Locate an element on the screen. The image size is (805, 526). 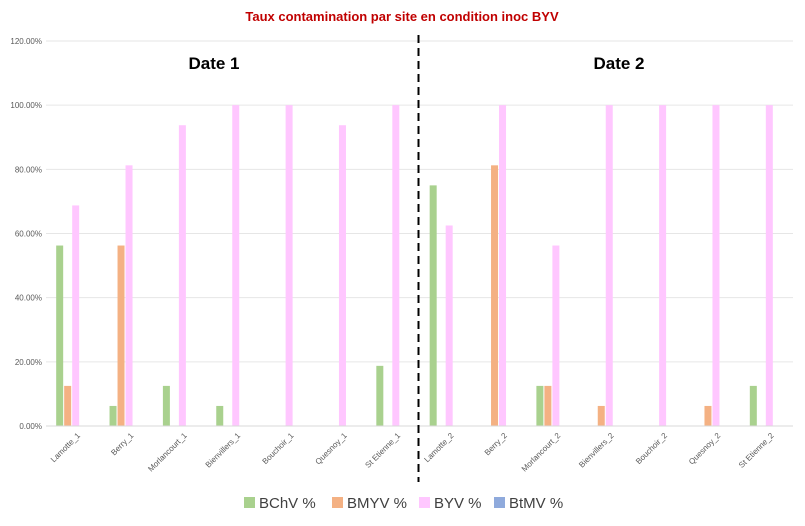
y-tick-label: 20.00% is located at coordinates (28, 362).